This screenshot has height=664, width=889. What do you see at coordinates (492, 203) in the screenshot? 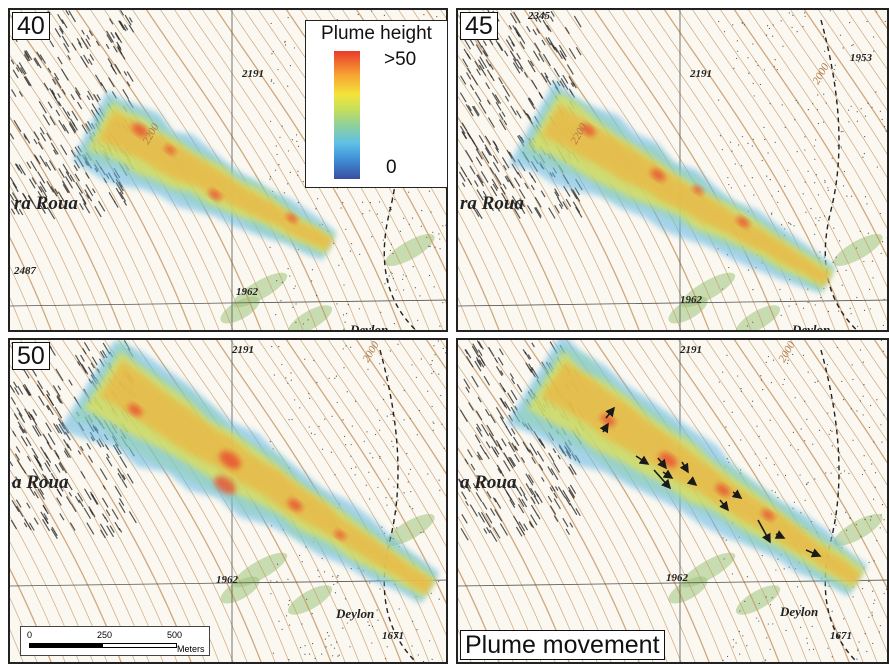
I see `place-label-roua: ra Roua` at bounding box center [492, 203].